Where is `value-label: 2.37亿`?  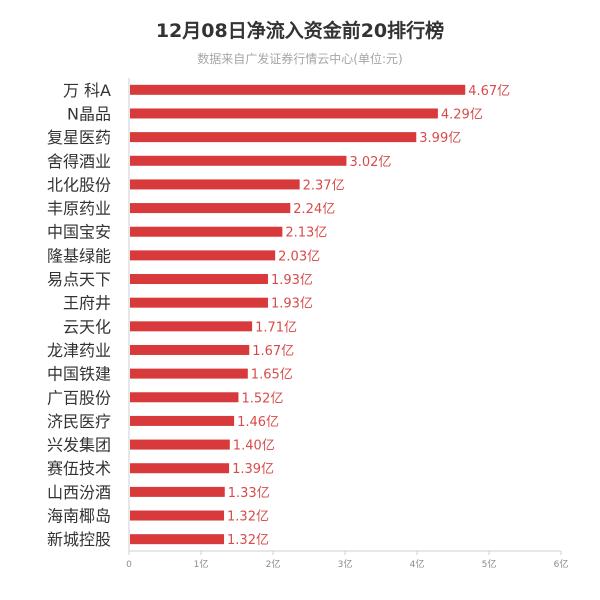
value-label: 2.37亿 is located at coordinates (324, 185).